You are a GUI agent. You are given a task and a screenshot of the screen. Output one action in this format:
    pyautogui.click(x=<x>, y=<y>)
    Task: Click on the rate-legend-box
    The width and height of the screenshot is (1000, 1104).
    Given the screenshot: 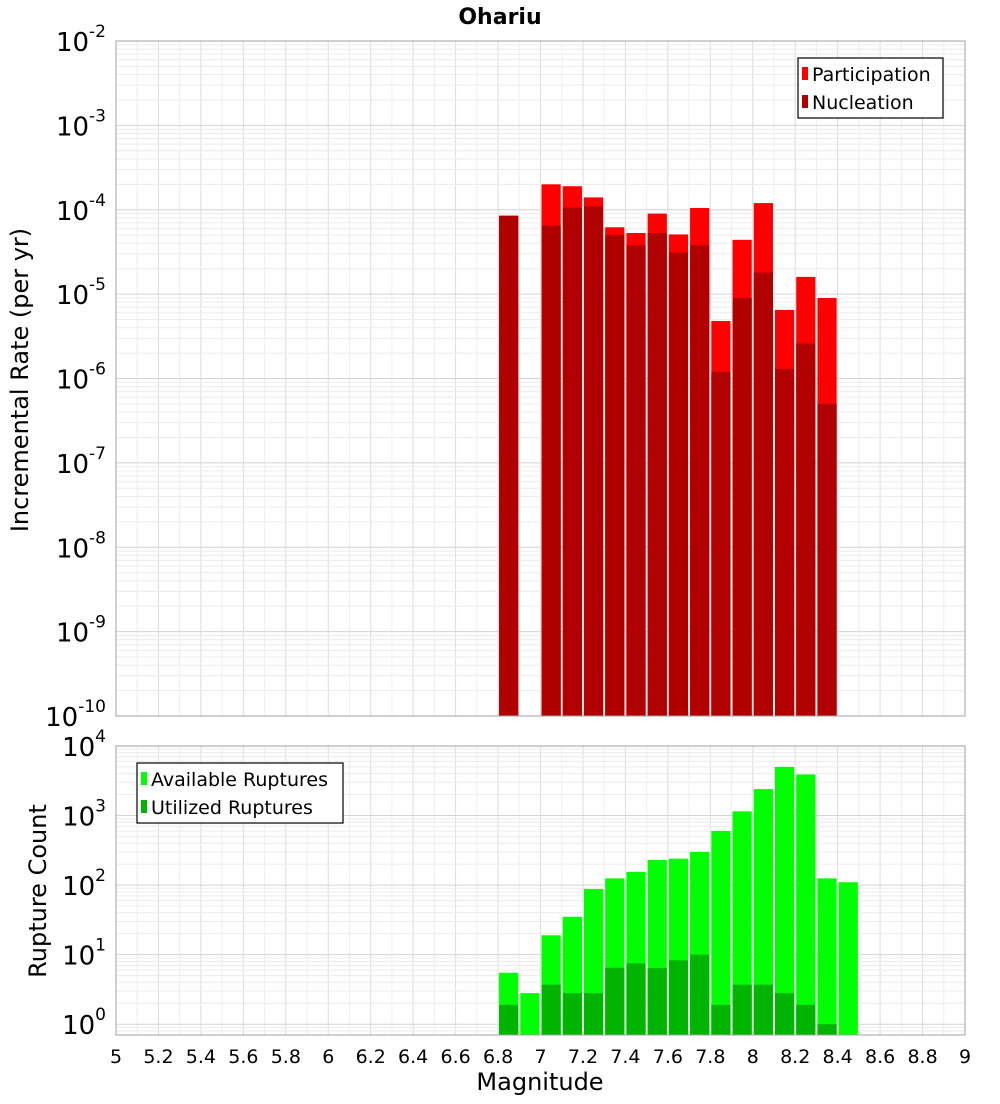 What is the action you would take?
    pyautogui.click(x=870, y=88)
    